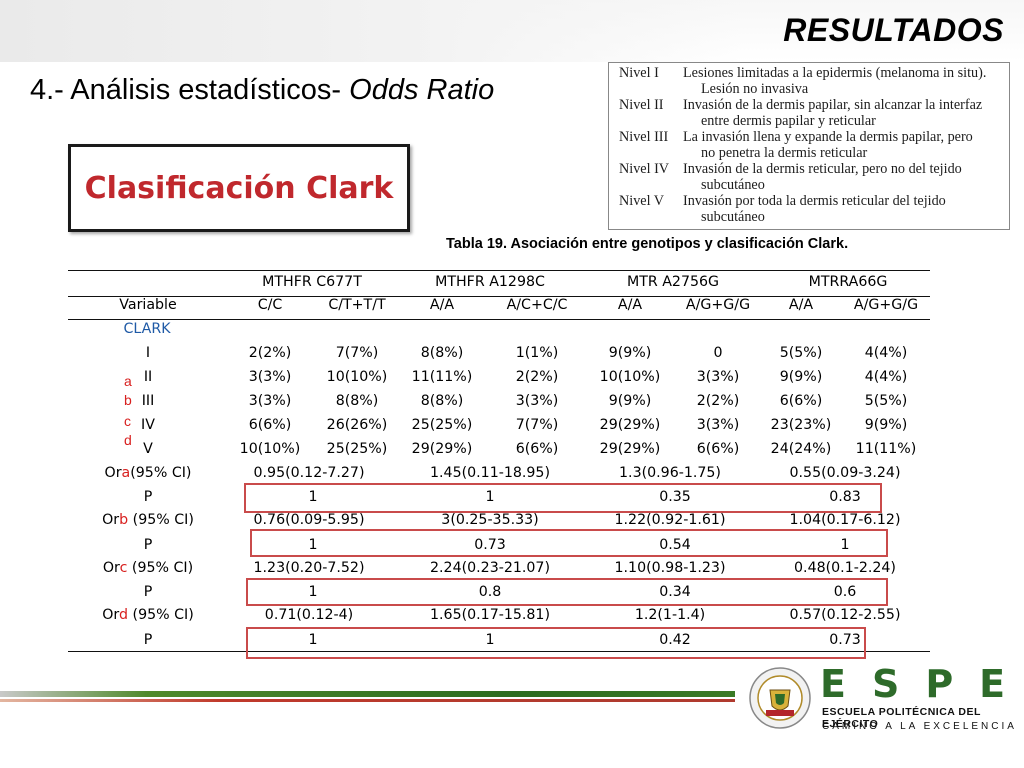 This screenshot has height=768, width=1024. What do you see at coordinates (123, 568) in the screenshot?
I see `odds-ratio-letter: c` at bounding box center [123, 568].